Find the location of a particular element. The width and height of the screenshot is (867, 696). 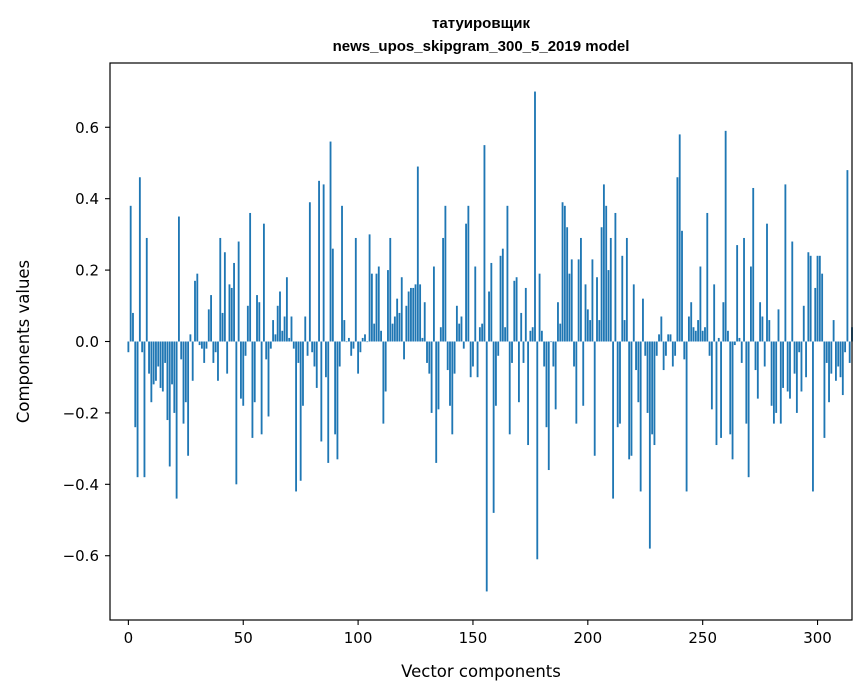

y-tick-label: 0.4 is located at coordinates (87, 199).